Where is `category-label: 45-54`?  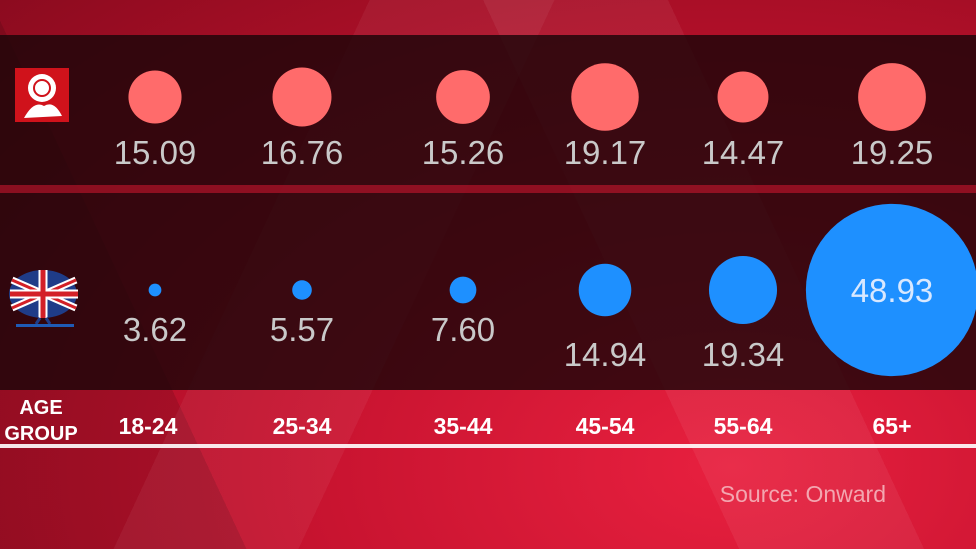 category-label: 45-54 is located at coordinates (605, 426).